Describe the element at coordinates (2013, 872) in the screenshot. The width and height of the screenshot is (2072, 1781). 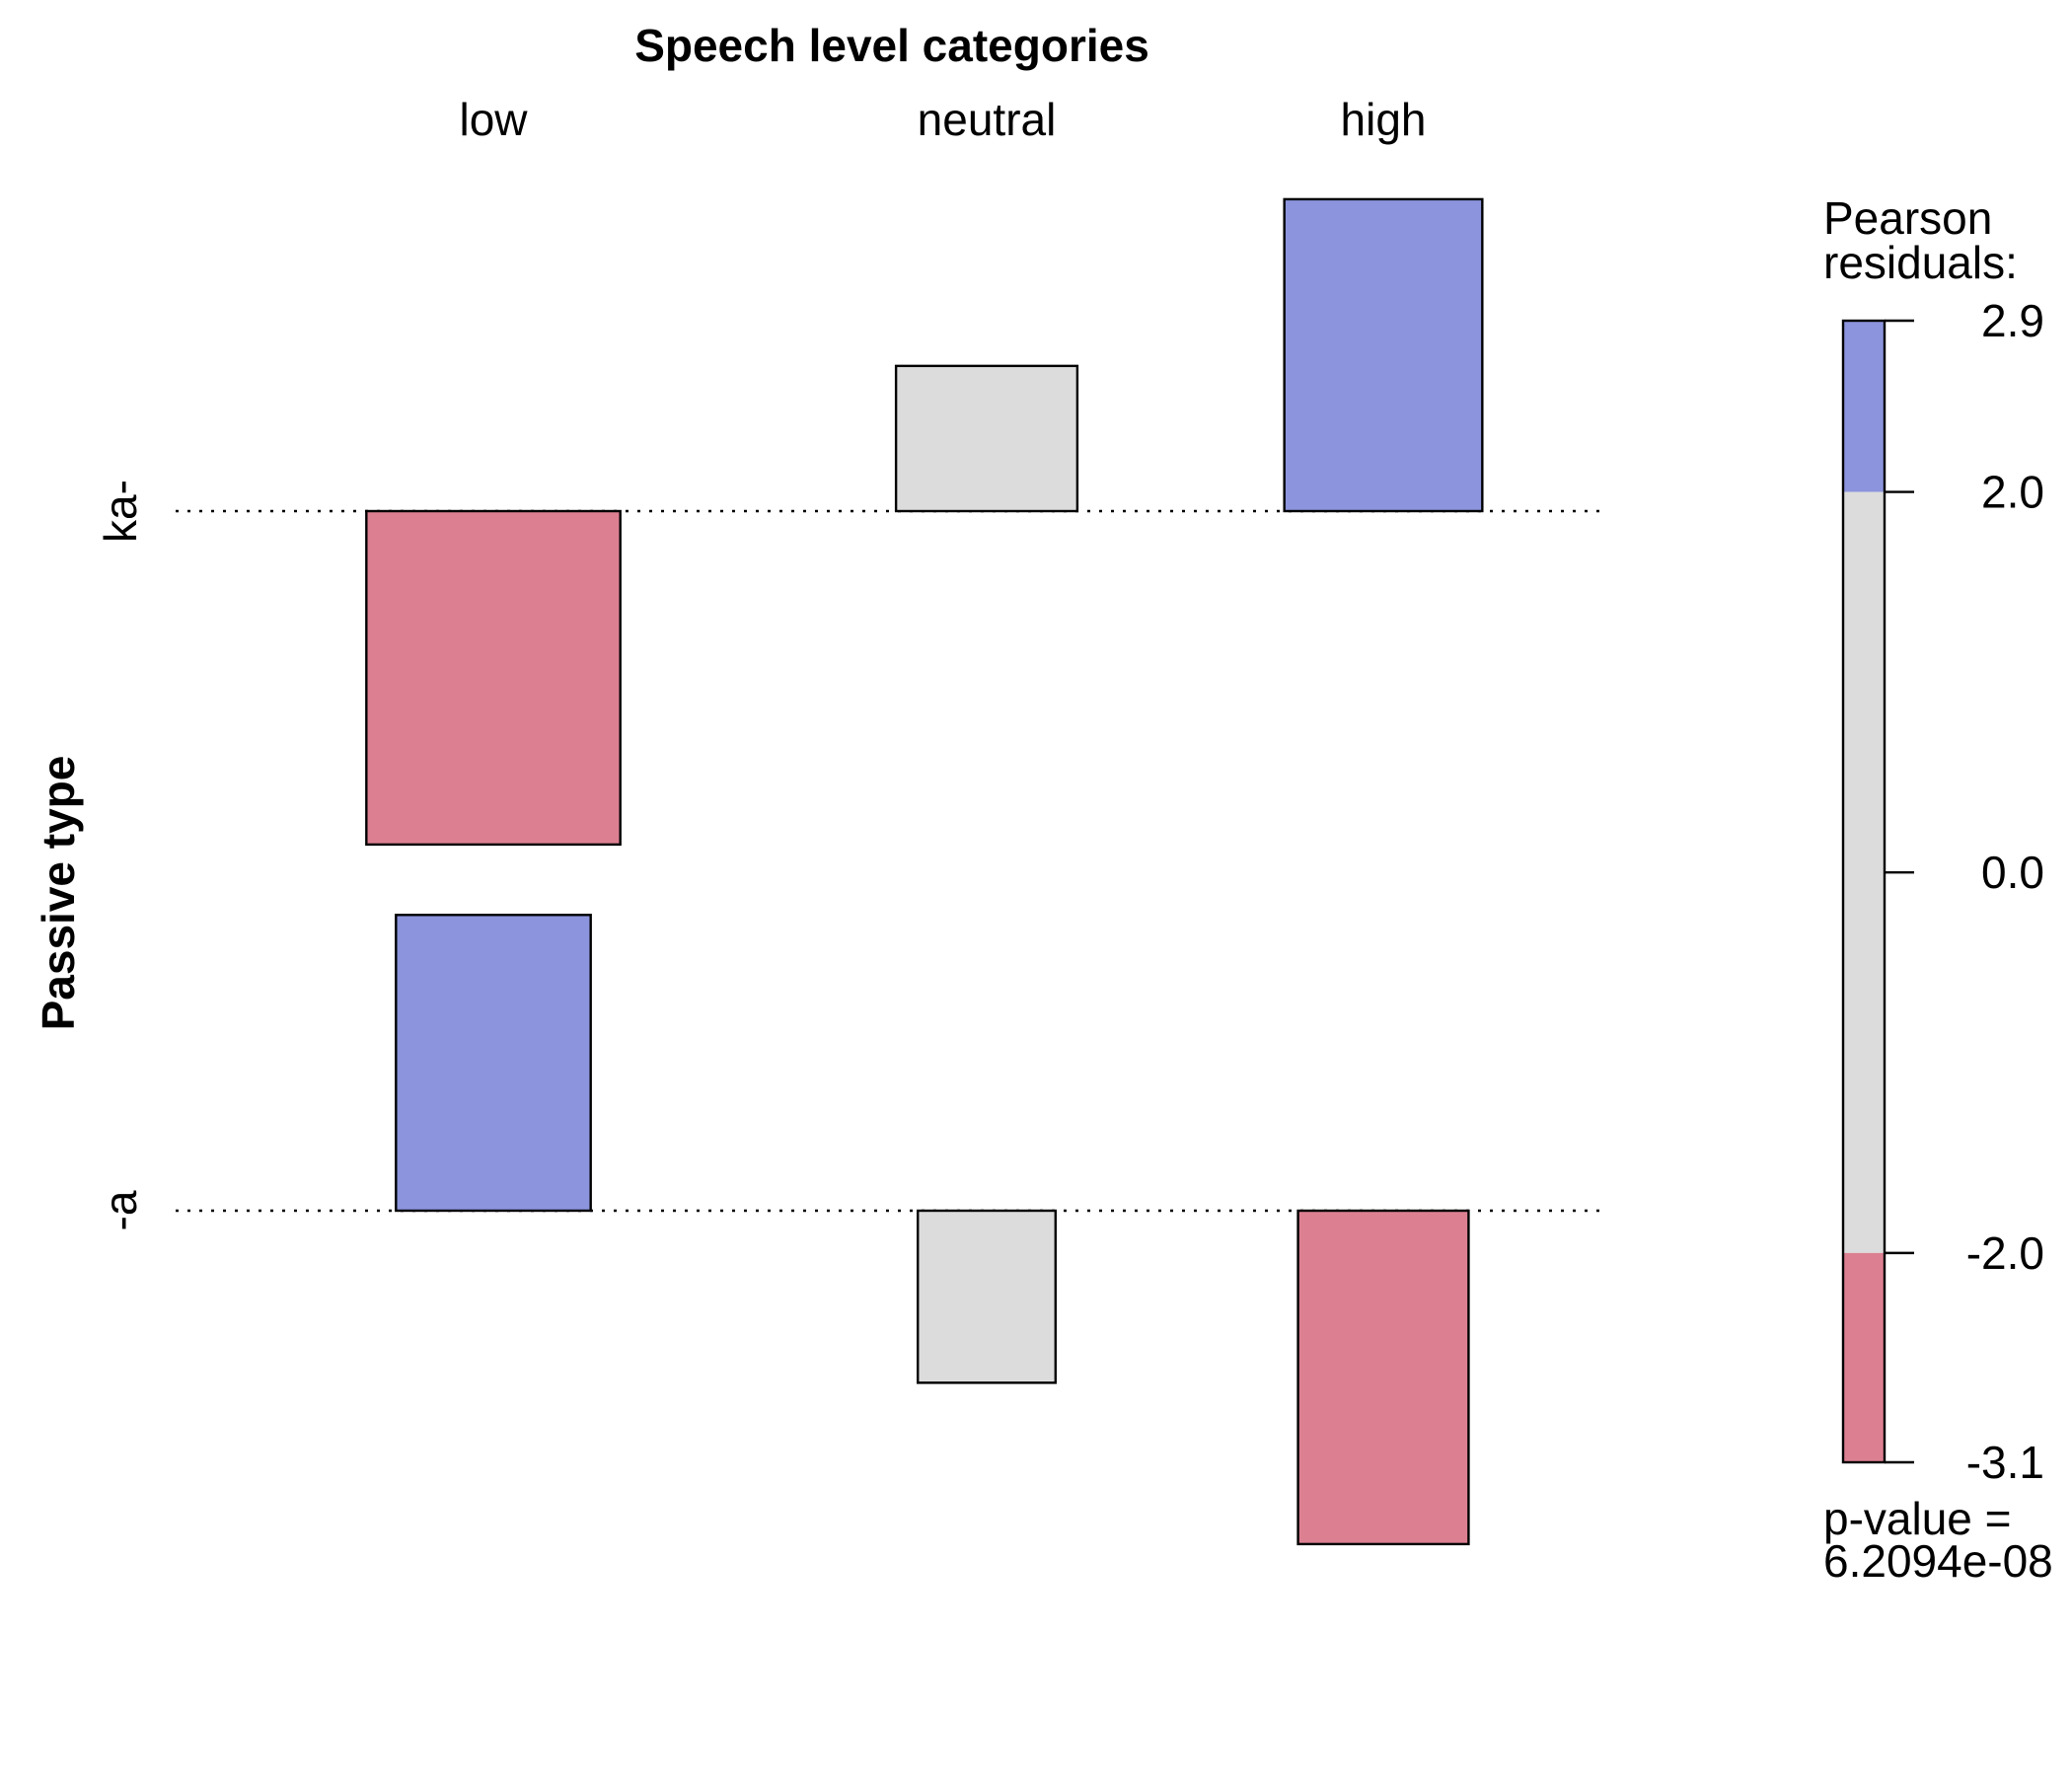
I see `legend-tick-label-2: 0.0` at that location.